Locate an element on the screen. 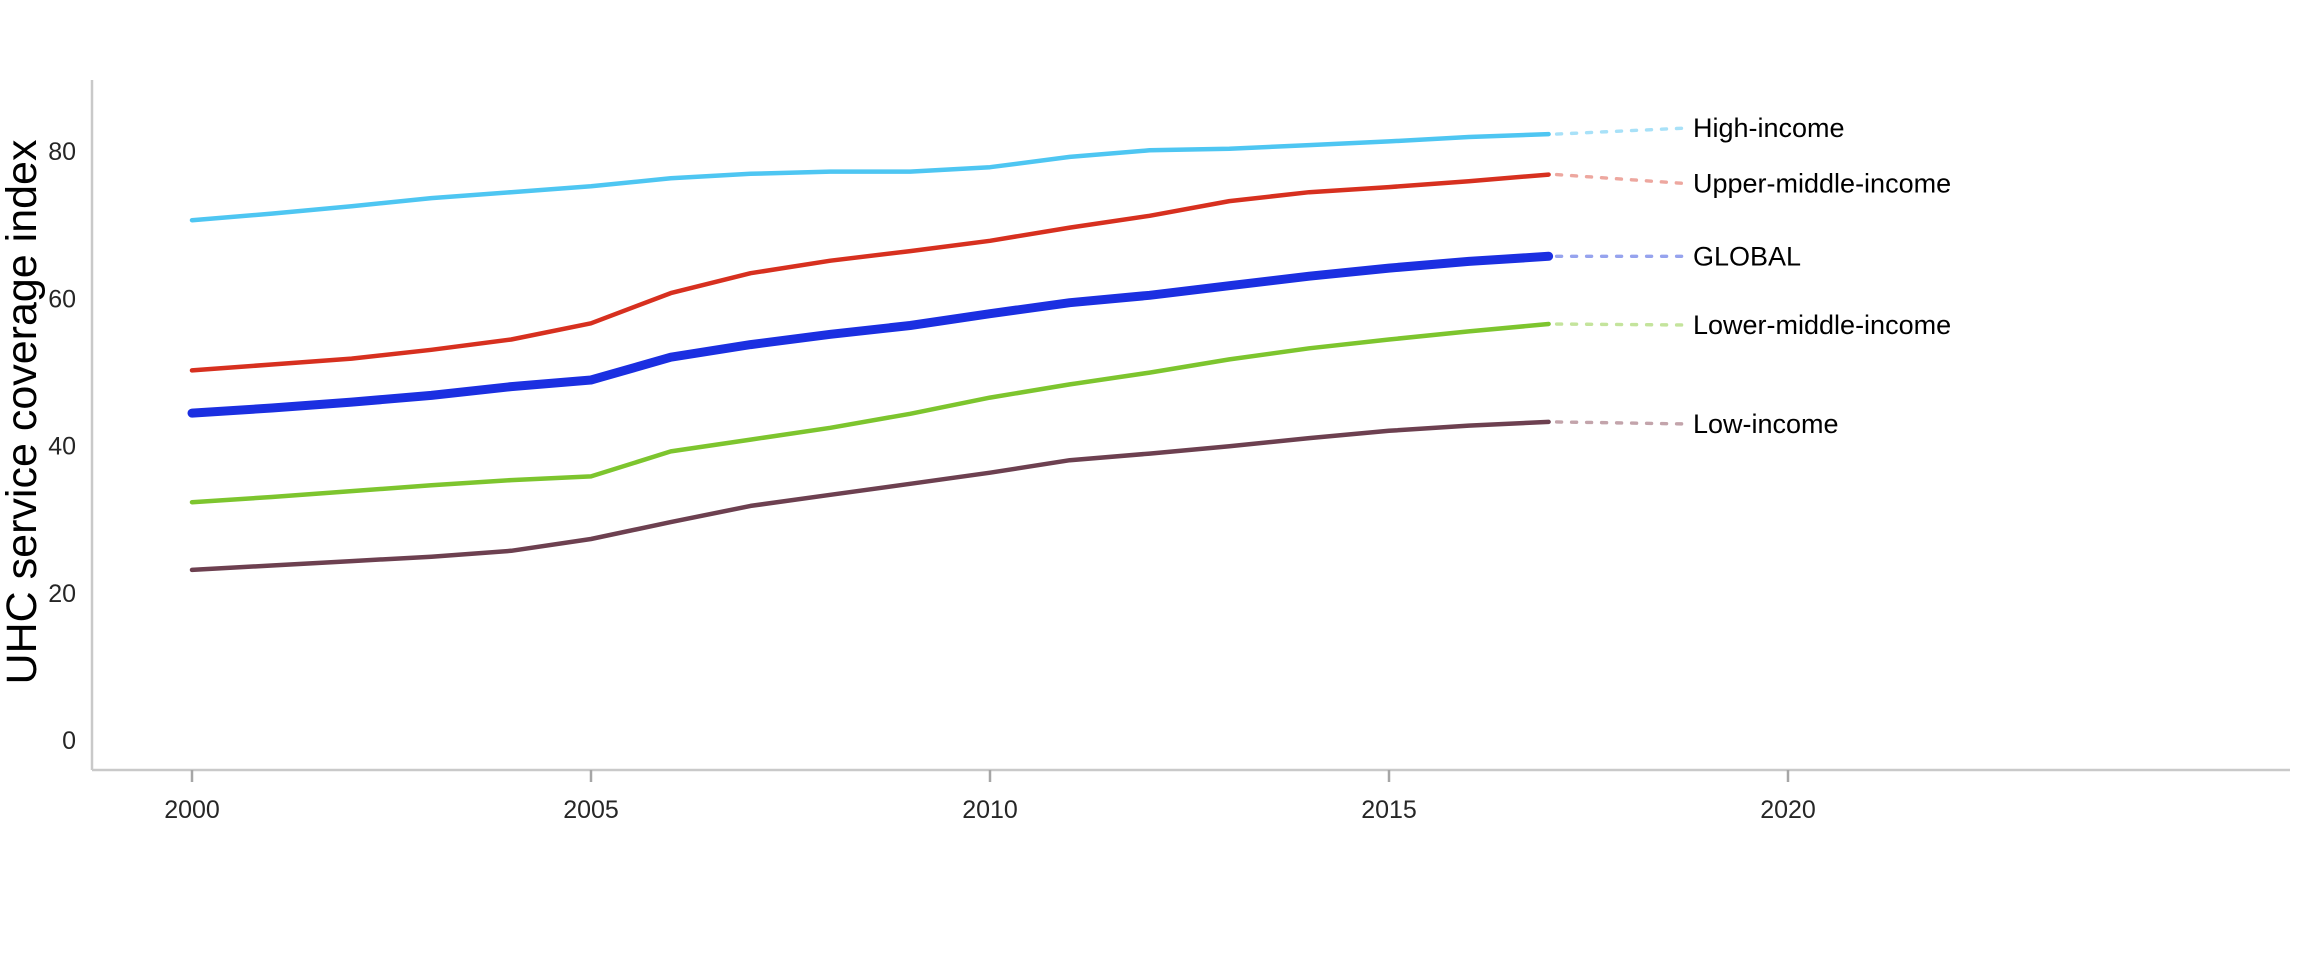 The width and height of the screenshot is (2304, 960). series-line-upper-middle-income is located at coordinates (870, 272).